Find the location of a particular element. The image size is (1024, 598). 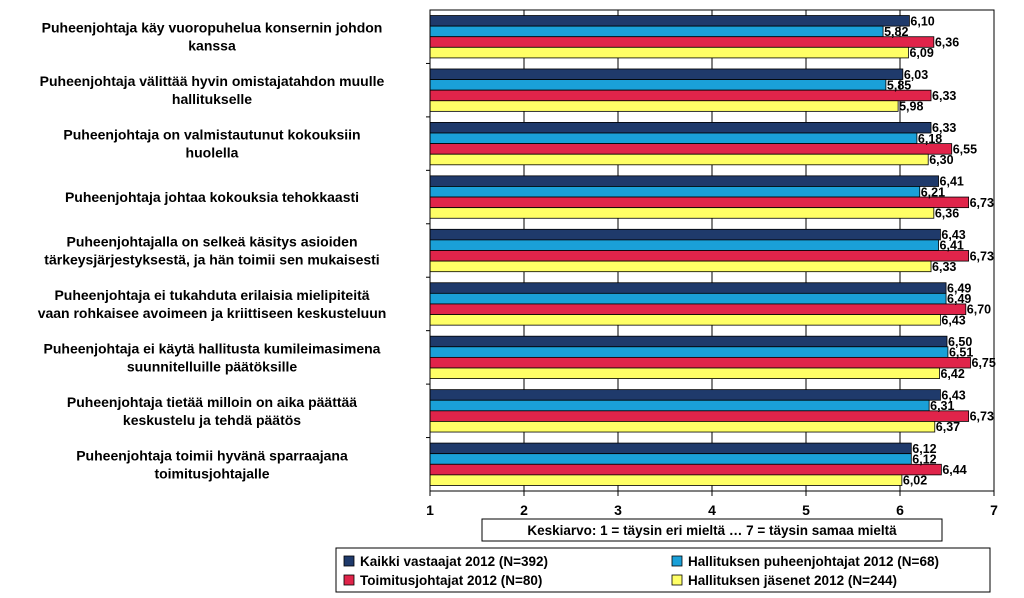

x-tick-label: 5 is located at coordinates (806, 510).